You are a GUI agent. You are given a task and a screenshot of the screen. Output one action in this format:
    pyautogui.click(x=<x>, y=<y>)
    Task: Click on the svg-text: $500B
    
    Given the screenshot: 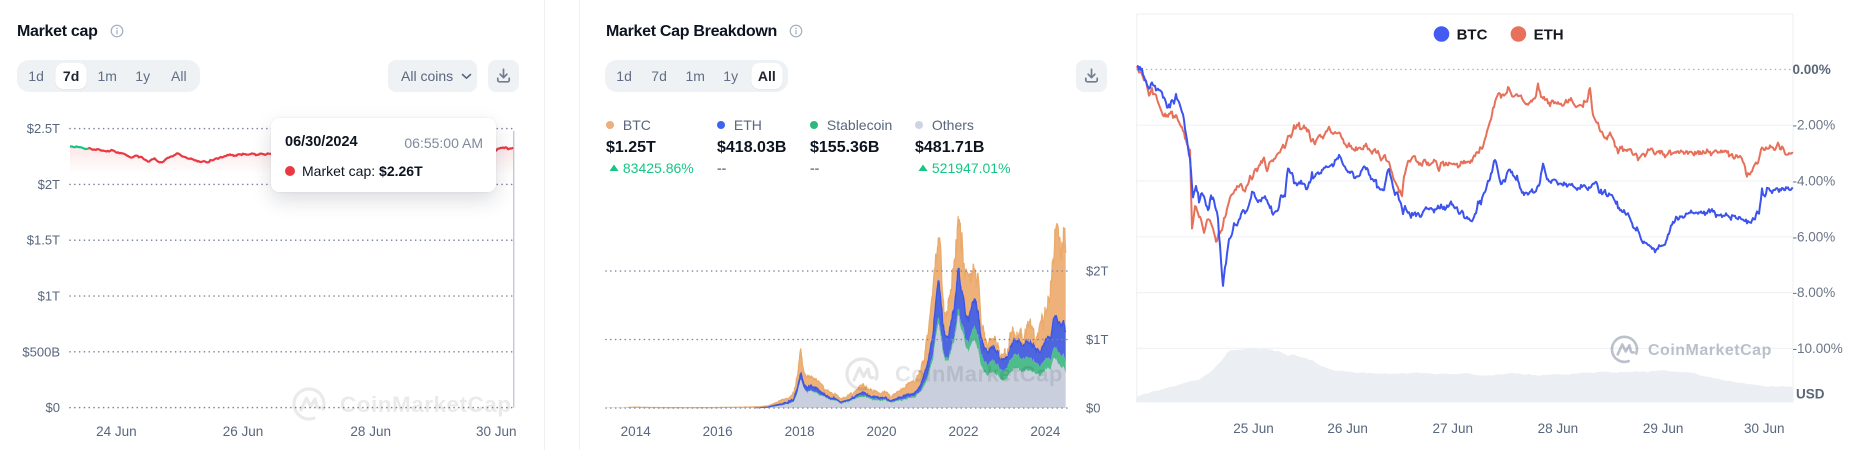 What is the action you would take?
    pyautogui.click(x=41, y=351)
    